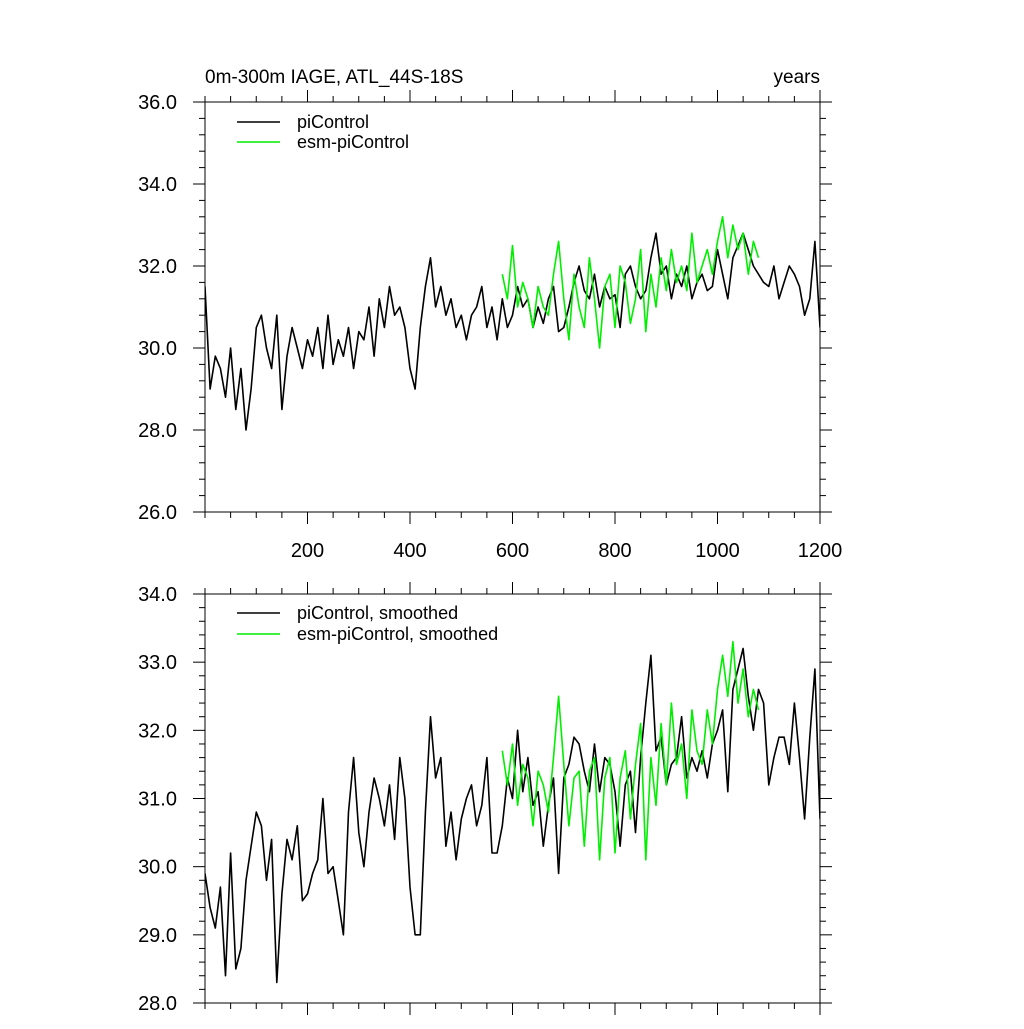 This screenshot has height=1029, width=1024. I want to click on chart-title-right: years, so click(797, 77).